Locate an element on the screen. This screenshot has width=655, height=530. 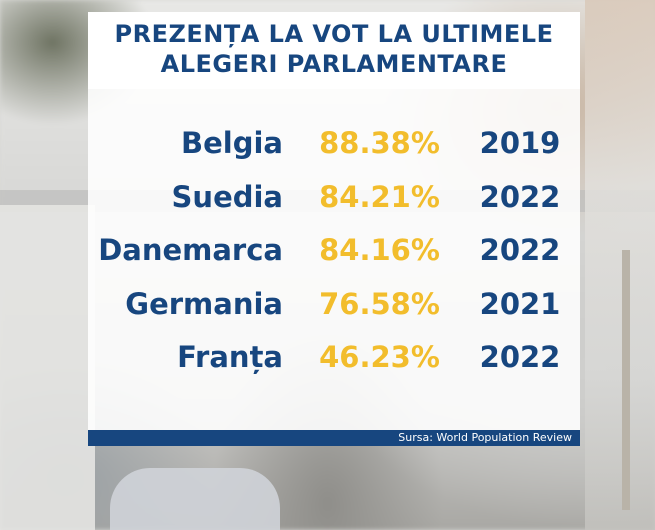
turnout-value: 88.38% is located at coordinates (379, 143).